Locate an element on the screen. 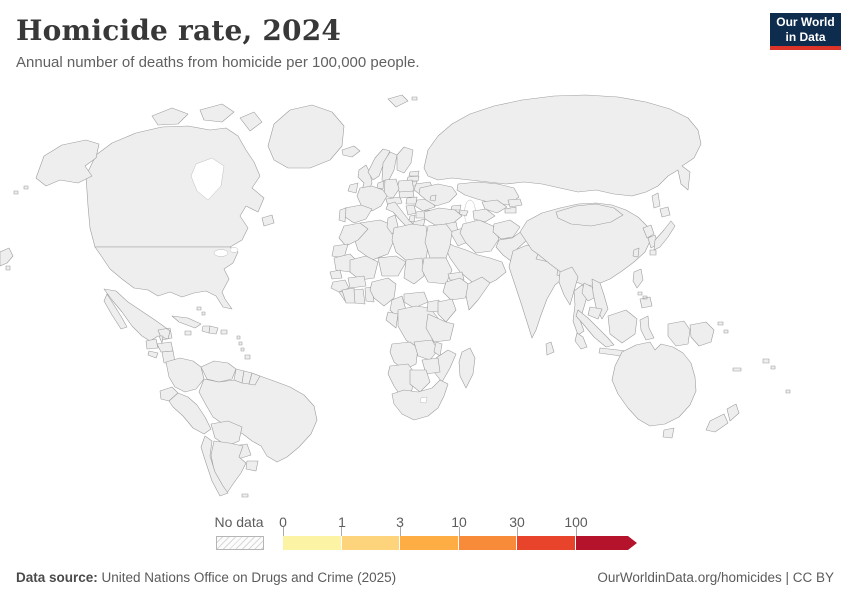  country-zimbabwe is located at coordinates (431, 366).